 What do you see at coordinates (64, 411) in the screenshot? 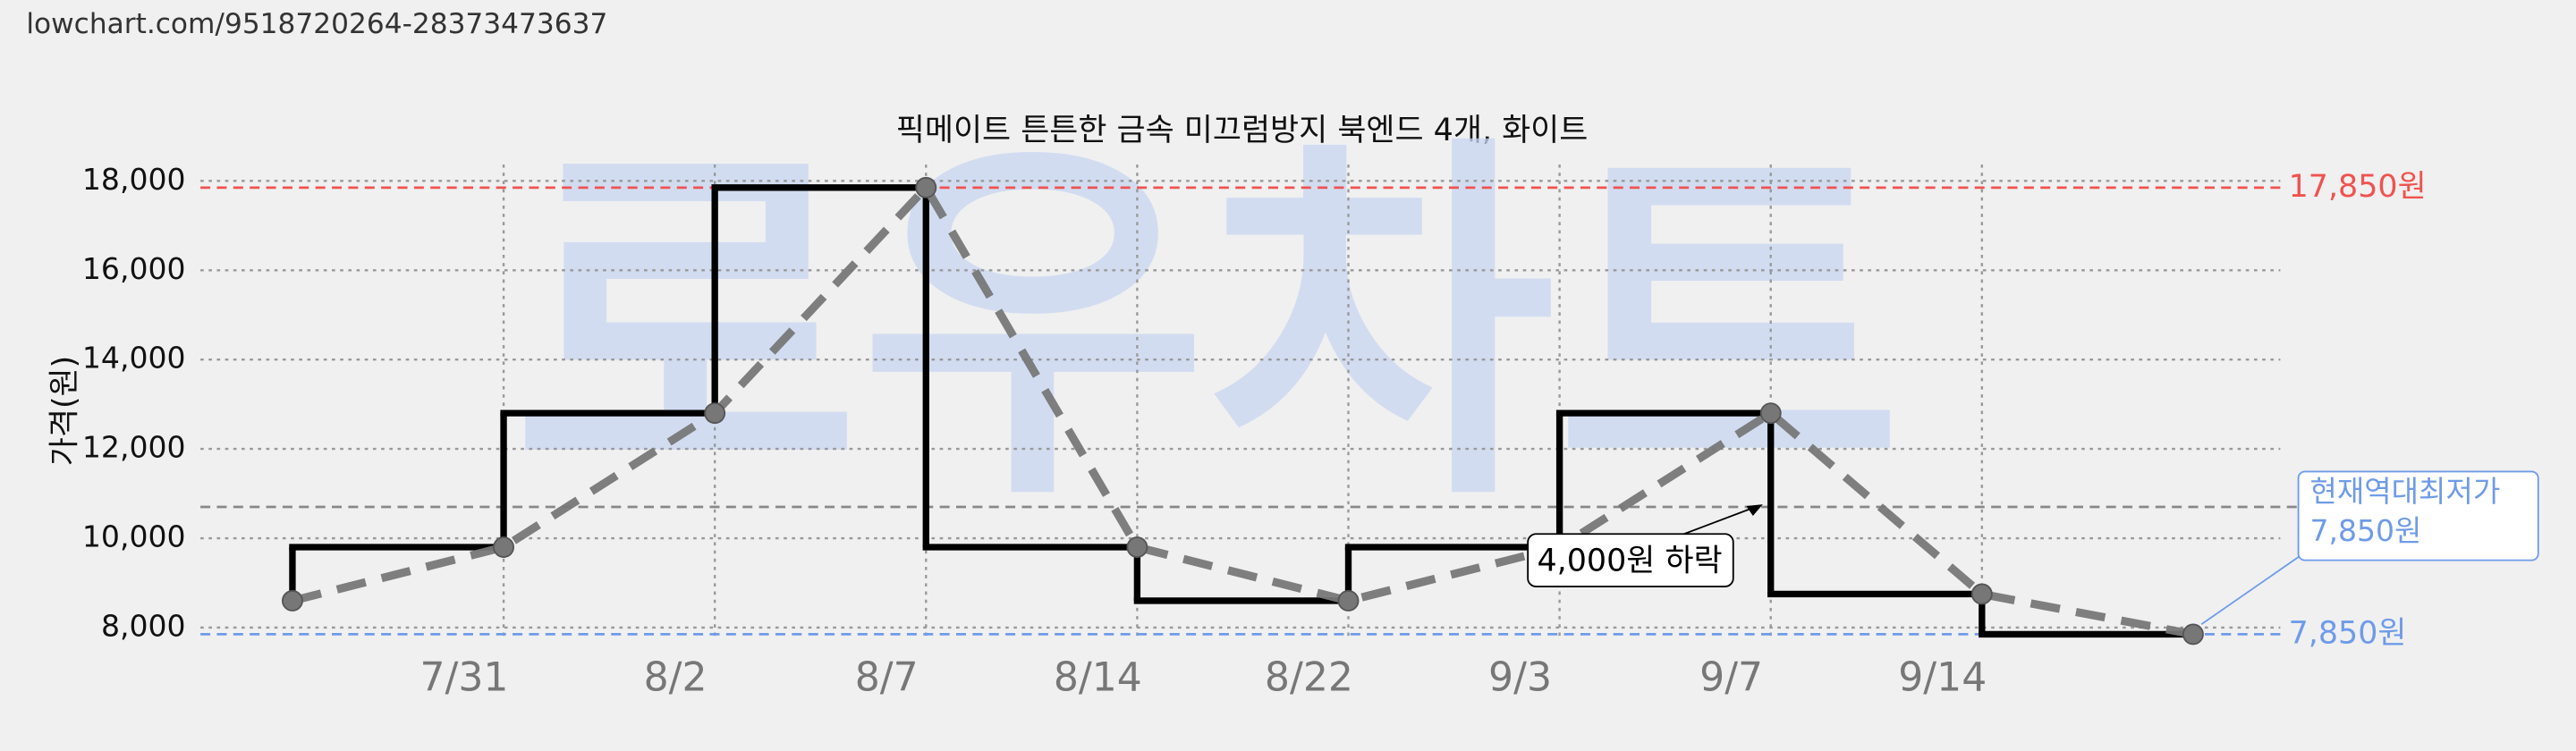
I see `y-axis-label: 가격(원)` at bounding box center [64, 411].